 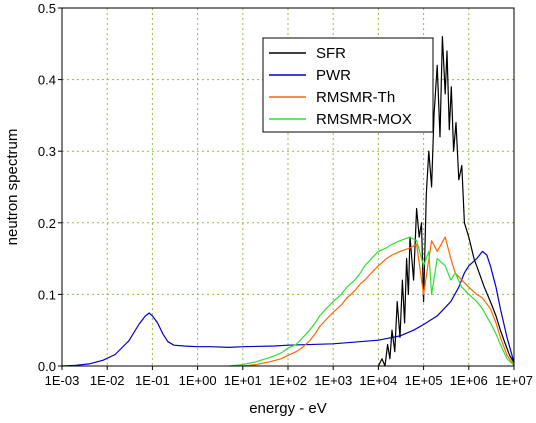 I want to click on x-tick-label: 1E+02, so click(x=288, y=380).